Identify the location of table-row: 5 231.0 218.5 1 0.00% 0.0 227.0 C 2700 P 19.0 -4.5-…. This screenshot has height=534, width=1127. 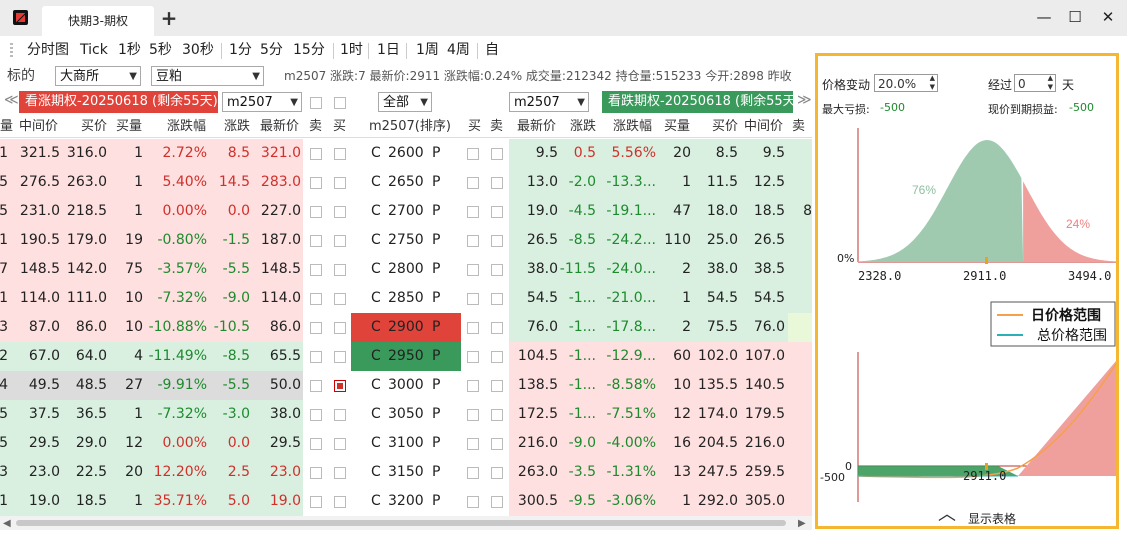
(406, 211).